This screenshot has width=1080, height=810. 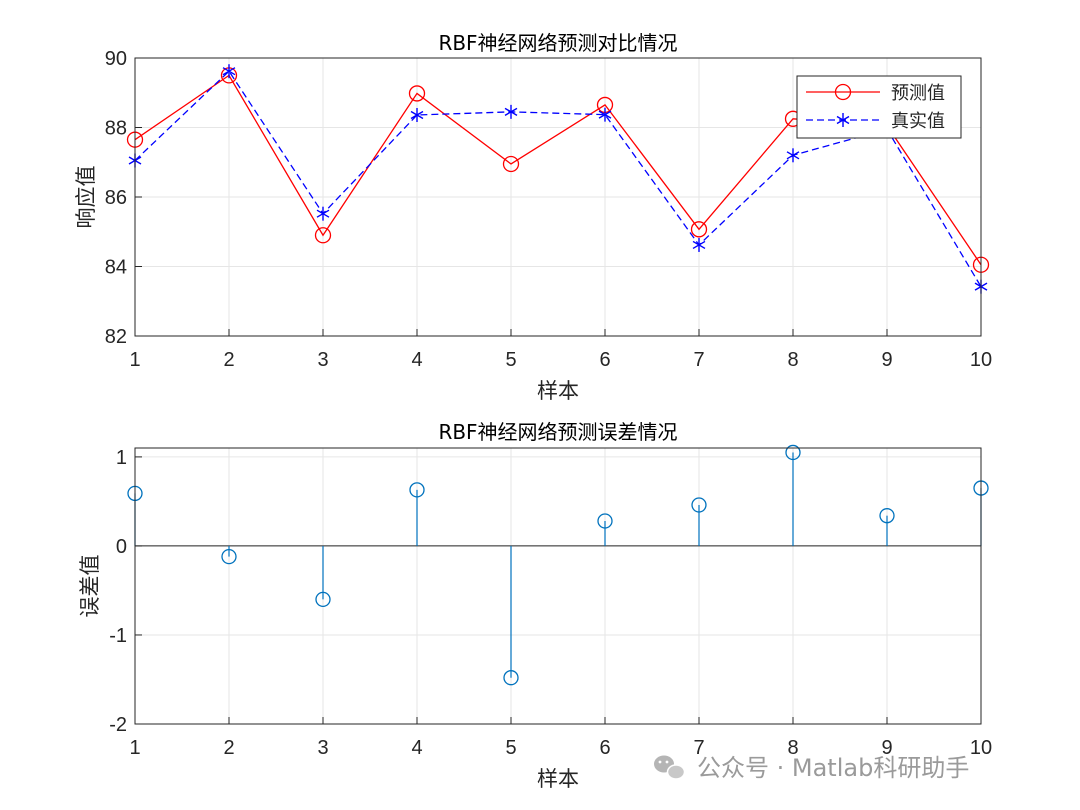 I want to click on error-y-axis-label: 误差值, so click(x=90, y=586).